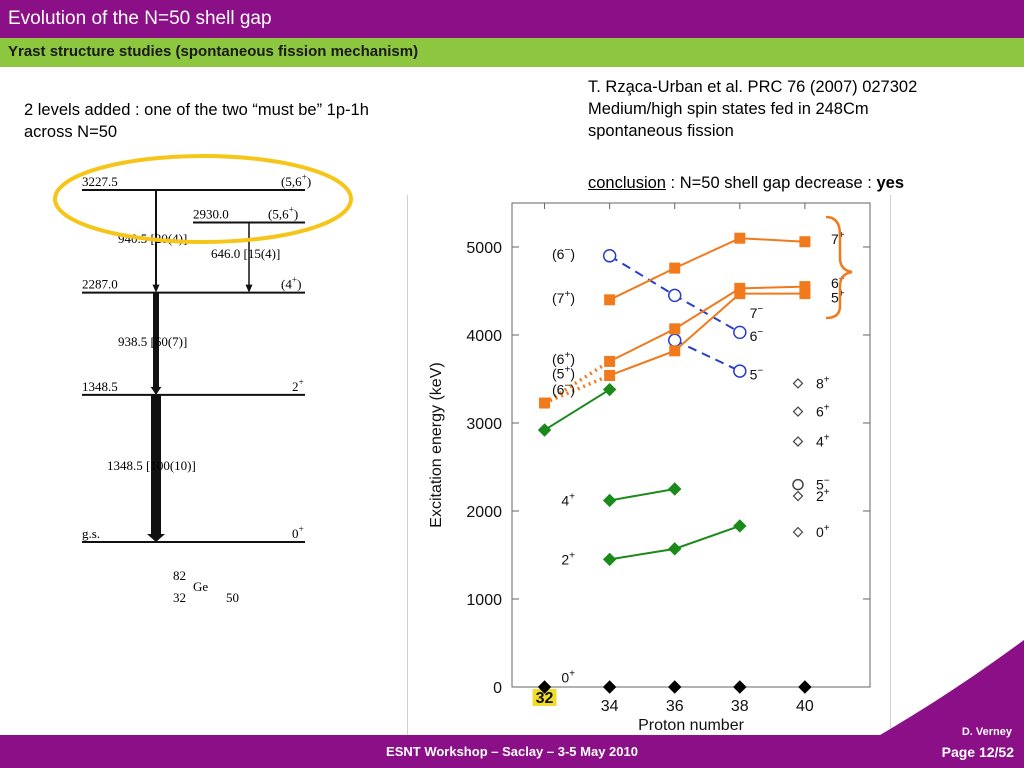  Describe the element at coordinates (627, 183) in the screenshot. I see `conclusion-label: conclusion` at that location.